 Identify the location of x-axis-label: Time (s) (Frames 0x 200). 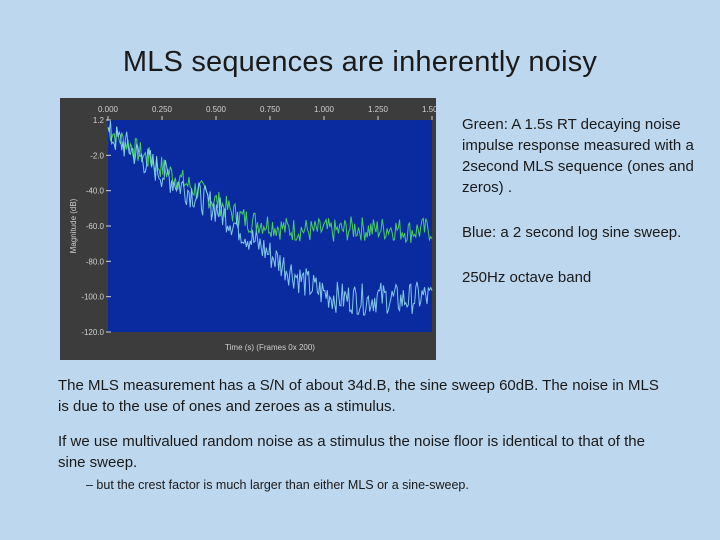
(270, 347).